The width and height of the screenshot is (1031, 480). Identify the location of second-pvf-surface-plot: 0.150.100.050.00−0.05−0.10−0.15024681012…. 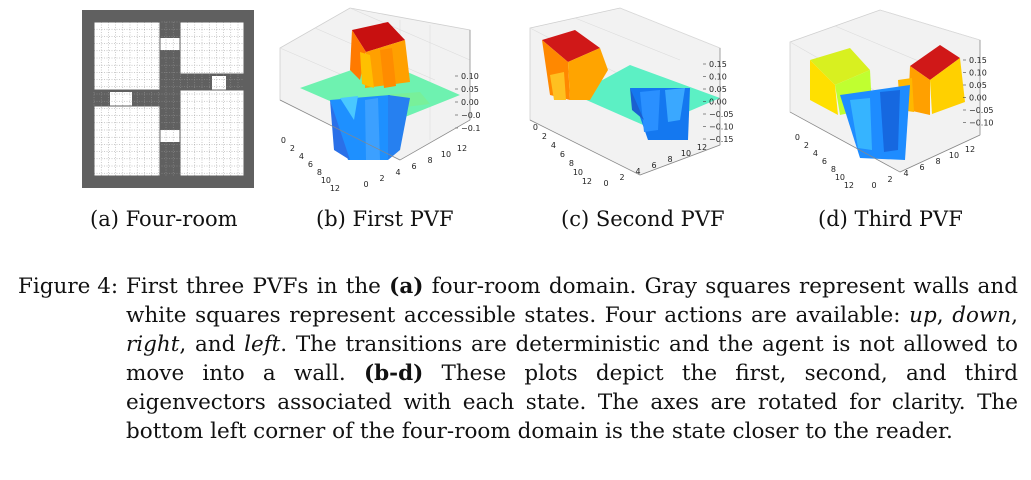
(631, 97).